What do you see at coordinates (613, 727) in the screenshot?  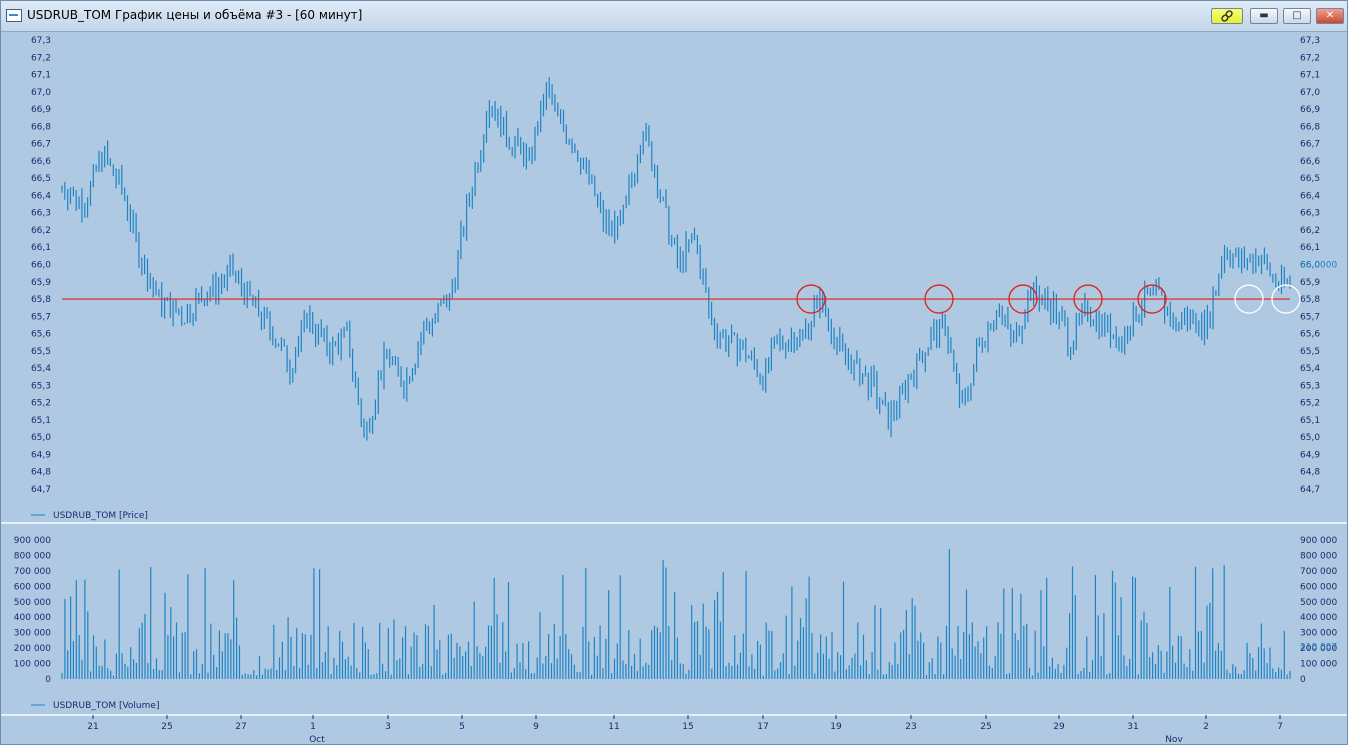 I see `time-tick-label: 11` at bounding box center [613, 727].